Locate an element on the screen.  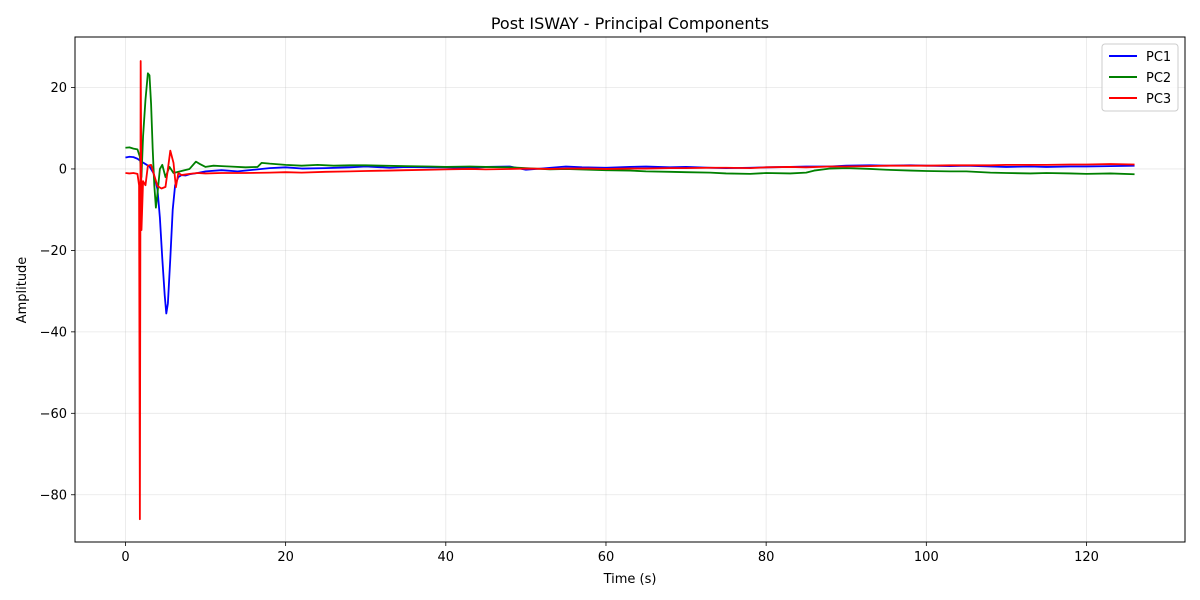
x-tick-label: 0 is located at coordinates (125, 557).